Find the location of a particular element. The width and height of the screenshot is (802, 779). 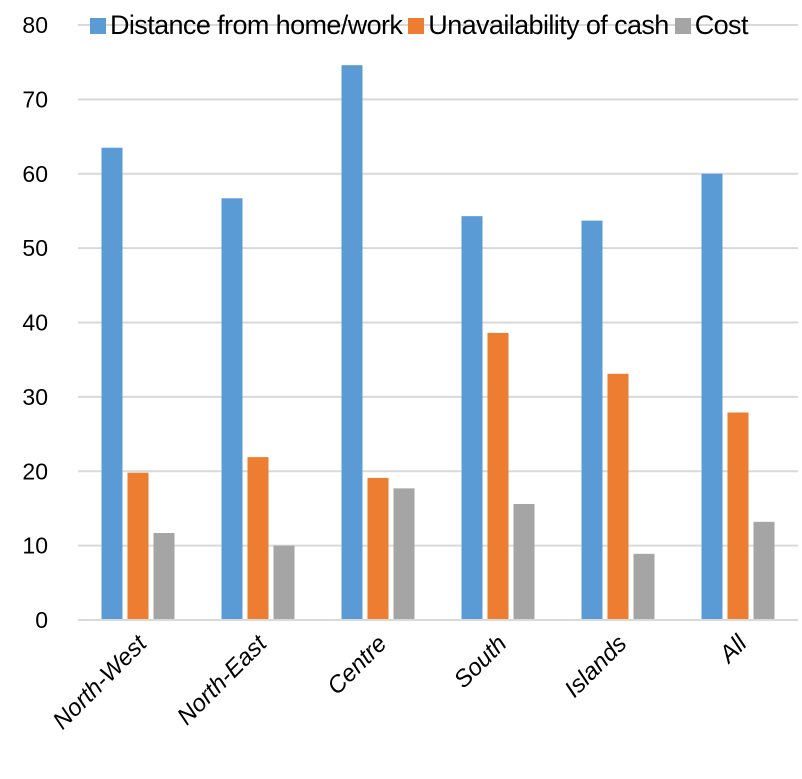

legend-item: Cost is located at coordinates (711, 25).